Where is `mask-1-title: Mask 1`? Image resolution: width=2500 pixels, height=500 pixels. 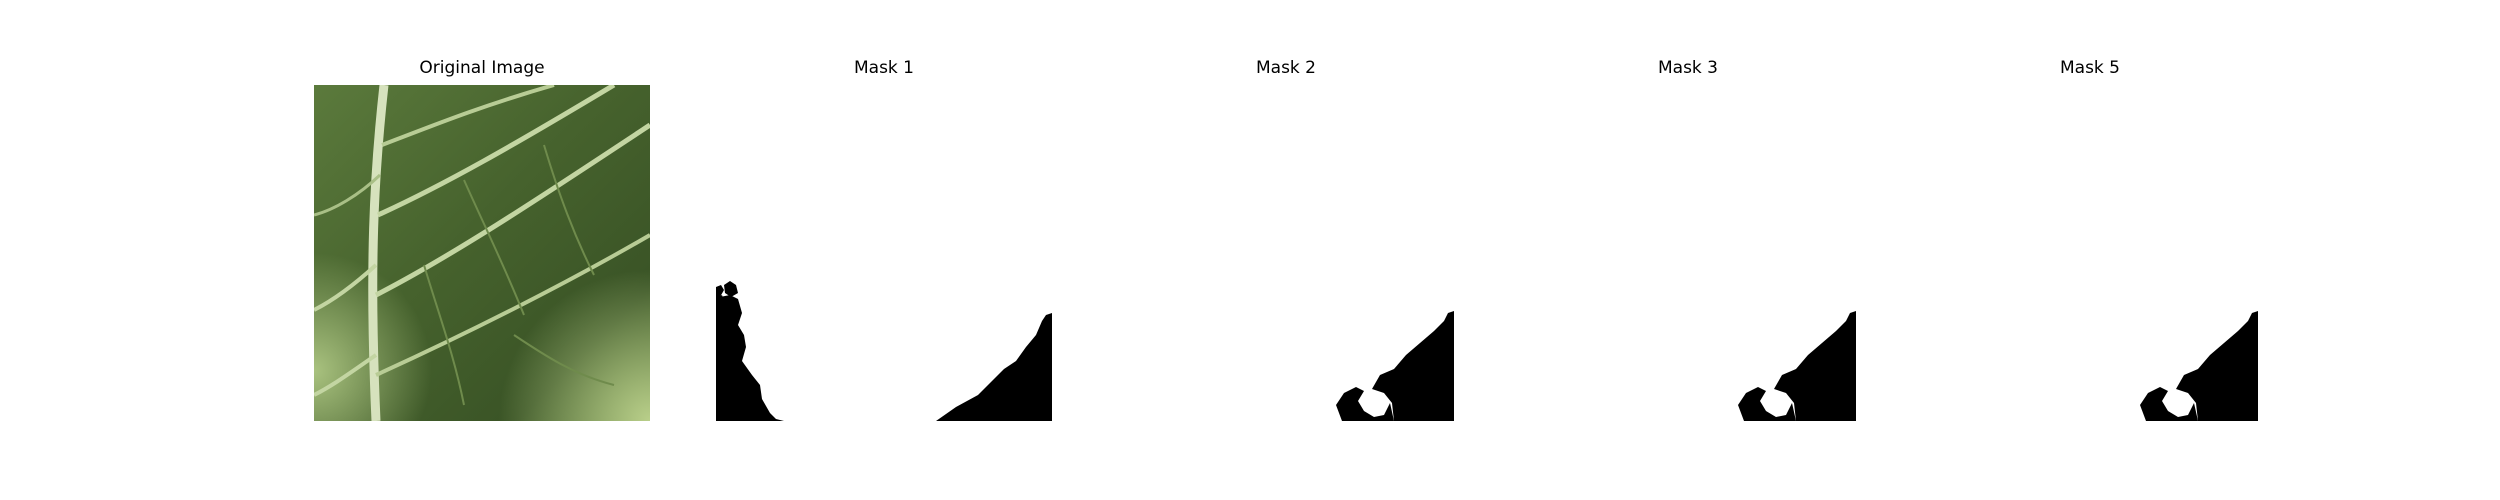 mask-1-title: Mask 1 is located at coordinates (883, 68).